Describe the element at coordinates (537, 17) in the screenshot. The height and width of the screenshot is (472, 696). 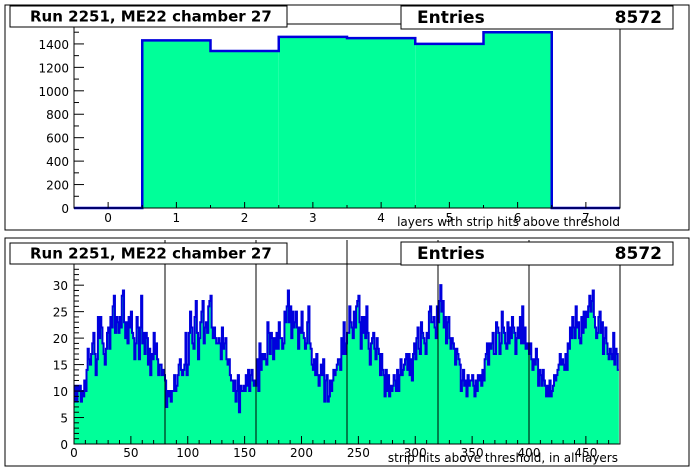
I see `top-stats-box` at that location.